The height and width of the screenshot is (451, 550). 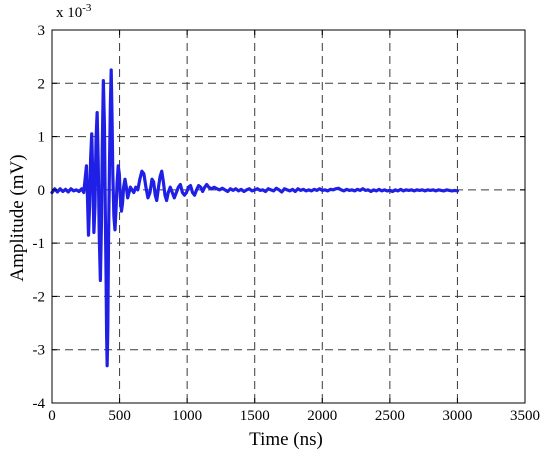 What do you see at coordinates (294, 416) in the screenshot?
I see `x-tick-labels: 0 500 1000 1500 2000 2500 3000 3500` at bounding box center [294, 416].